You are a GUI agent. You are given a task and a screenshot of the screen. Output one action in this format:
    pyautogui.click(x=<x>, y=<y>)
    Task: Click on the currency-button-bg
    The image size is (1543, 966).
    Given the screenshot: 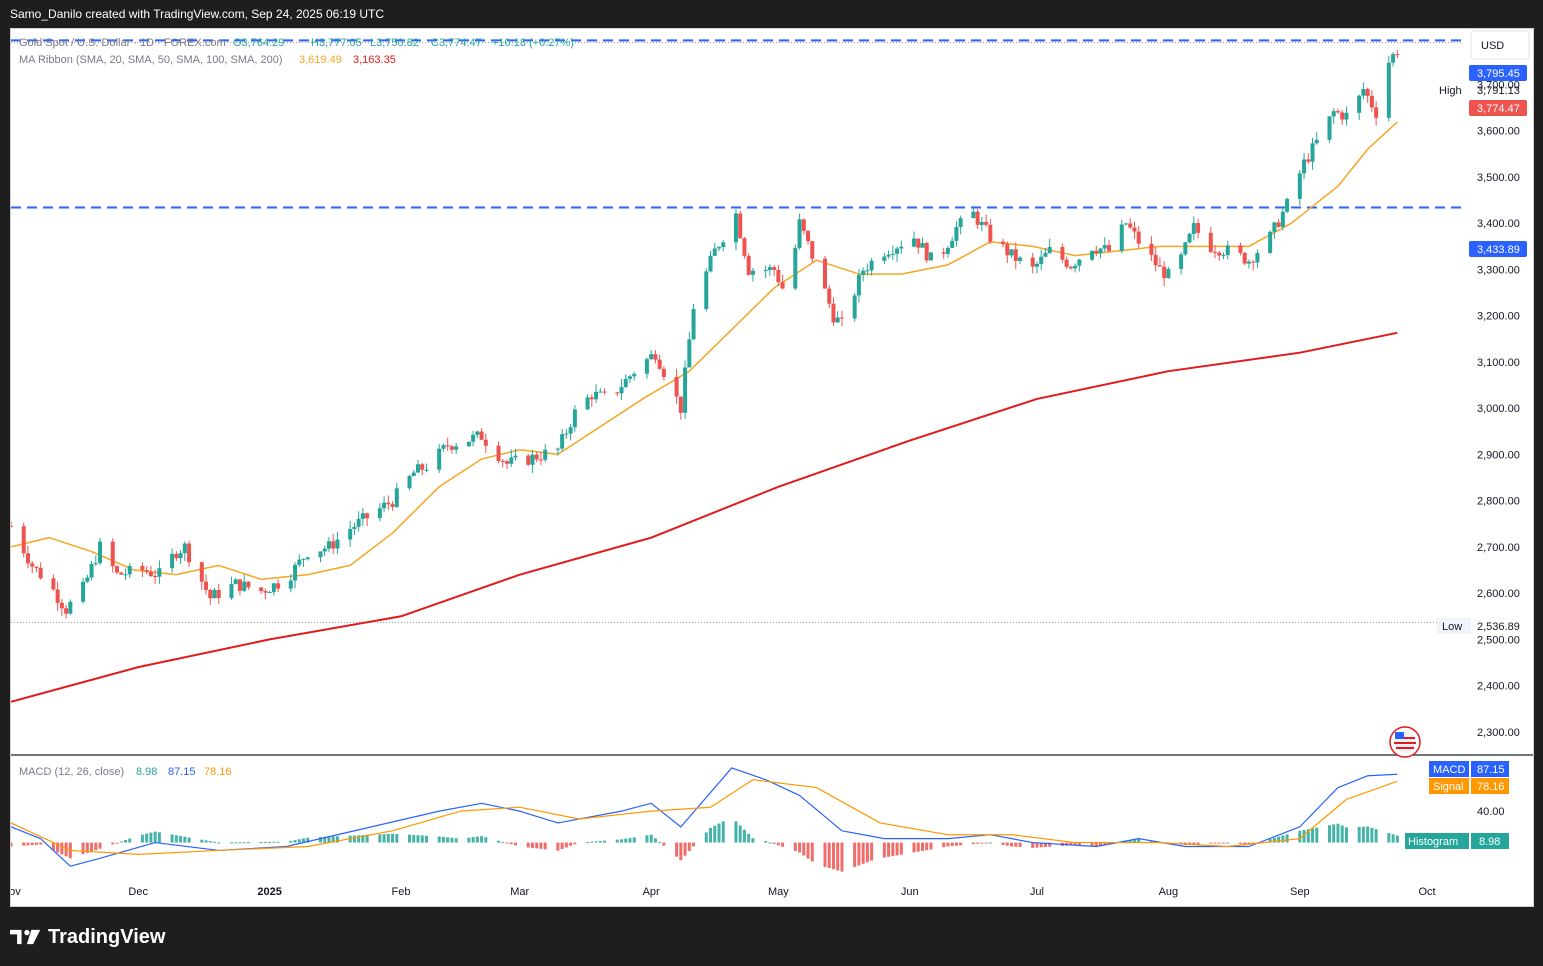 What is the action you would take?
    pyautogui.click(x=1500, y=45)
    